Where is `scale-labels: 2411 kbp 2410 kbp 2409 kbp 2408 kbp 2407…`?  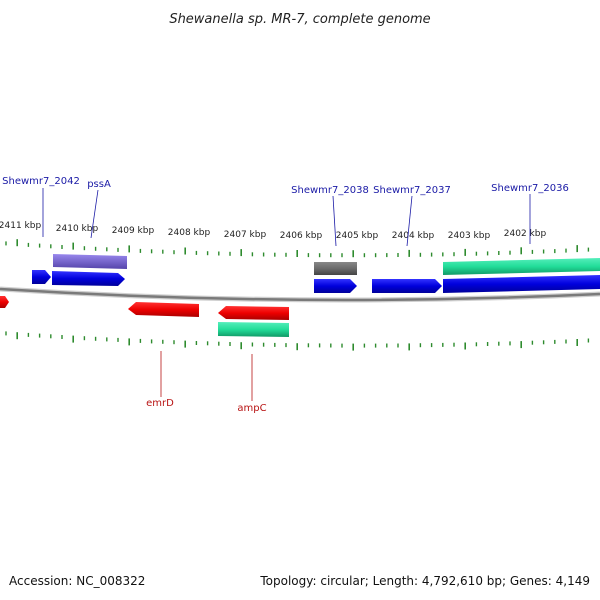 scale-labels: 2411 kbp 2410 kbp 2409 kbp 2408 kbp 2407… is located at coordinates (273, 231).